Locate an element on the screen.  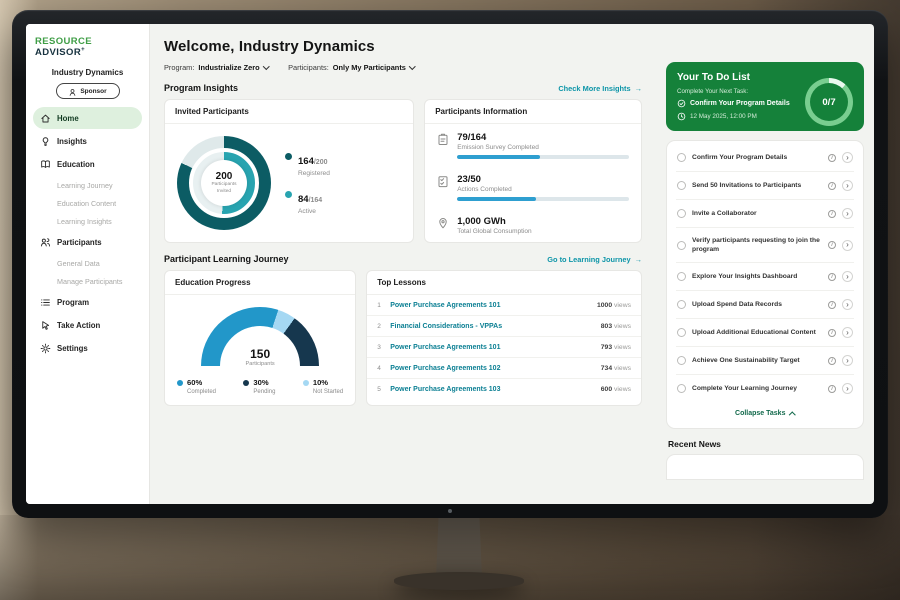
sidebar-item-settings: Settings is located at coordinates (87, 348).